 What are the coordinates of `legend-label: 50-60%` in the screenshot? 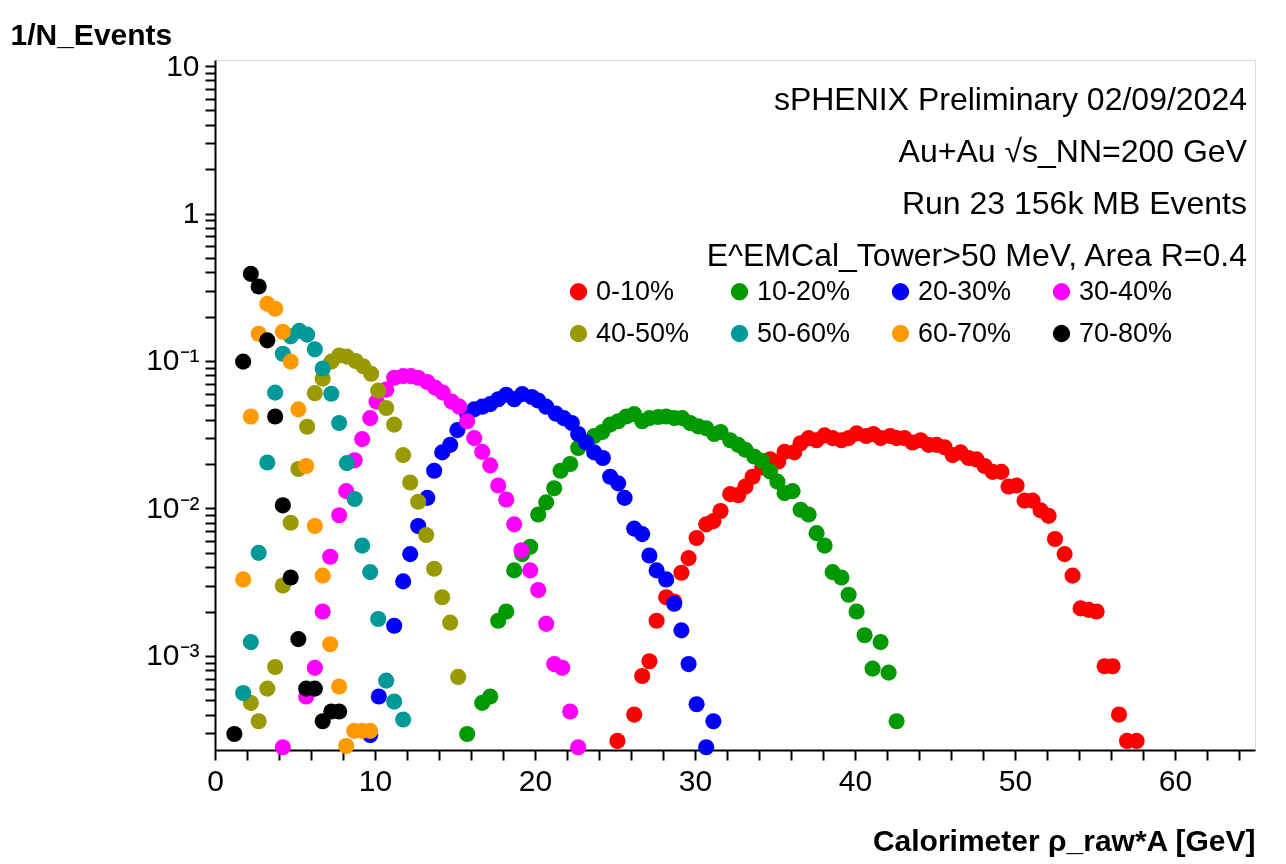 It's located at (804, 332).